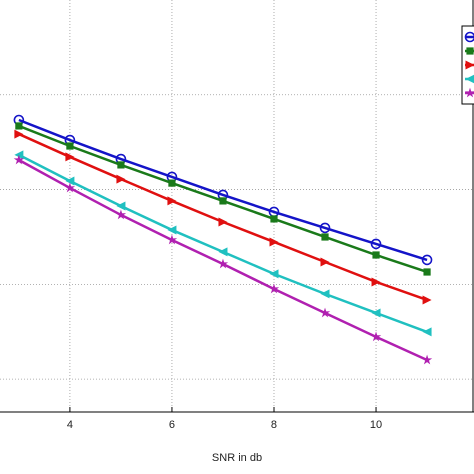 The image size is (474, 474). What do you see at coordinates (376, 425) in the screenshot?
I see `x-tick-label: 10` at bounding box center [376, 425].